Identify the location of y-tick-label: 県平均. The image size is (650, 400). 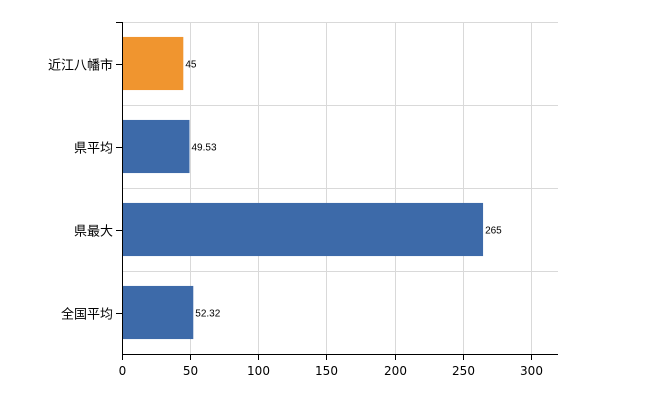
(93, 149).